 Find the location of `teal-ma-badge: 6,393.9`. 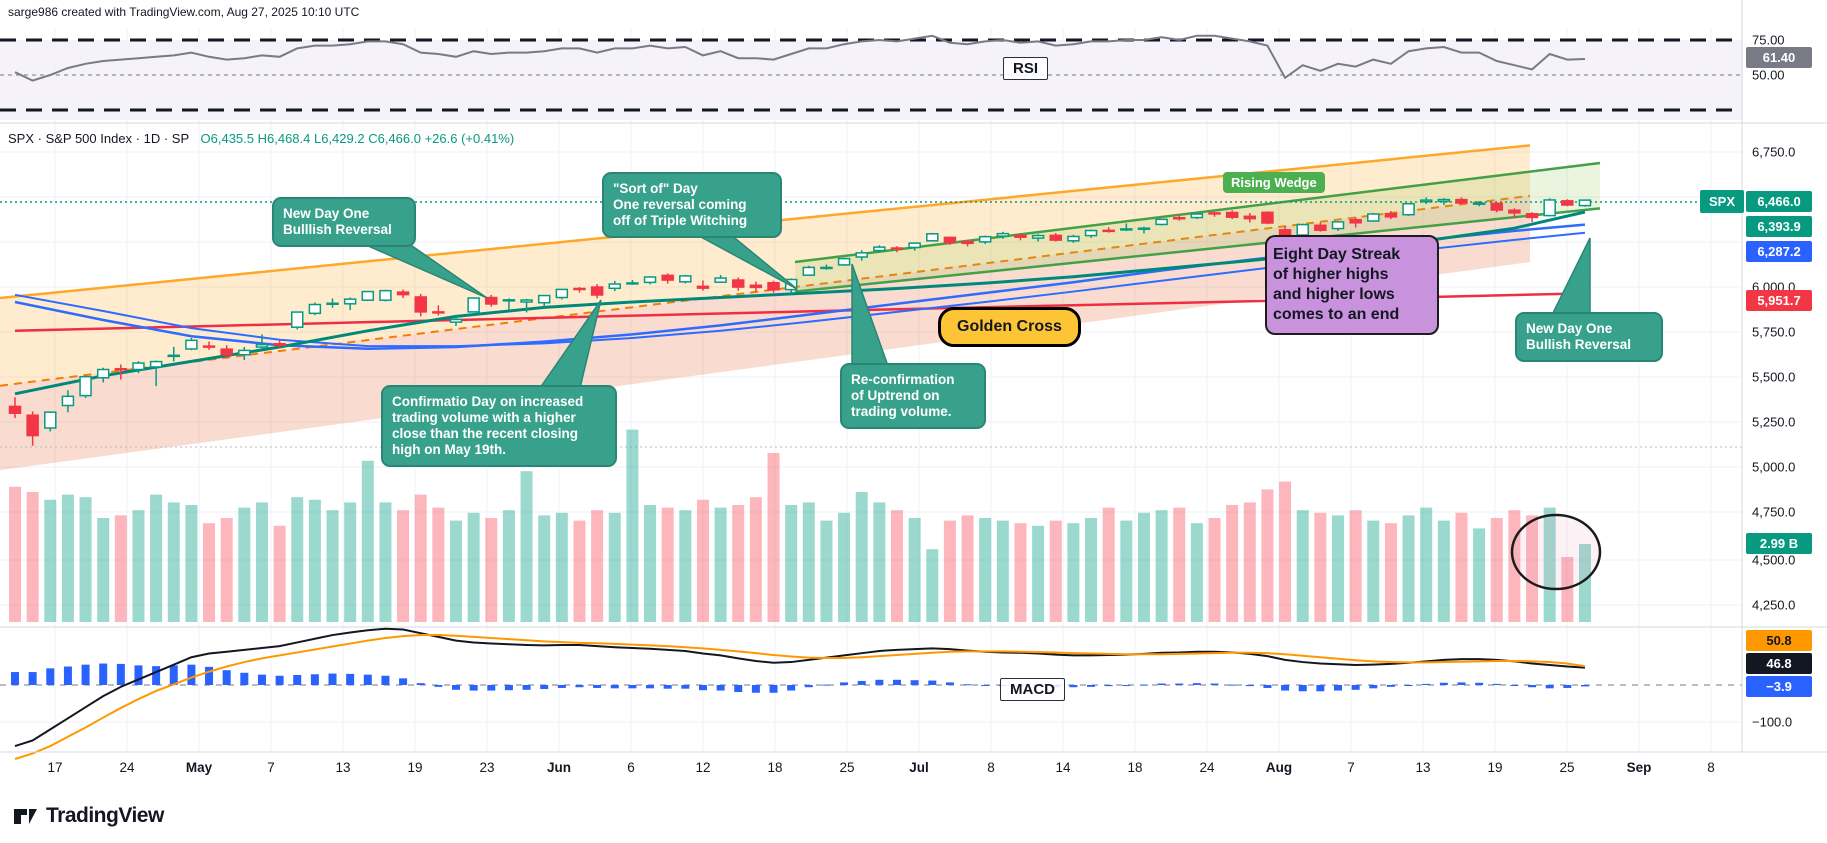

teal-ma-badge: 6,393.9 is located at coordinates (1779, 226).